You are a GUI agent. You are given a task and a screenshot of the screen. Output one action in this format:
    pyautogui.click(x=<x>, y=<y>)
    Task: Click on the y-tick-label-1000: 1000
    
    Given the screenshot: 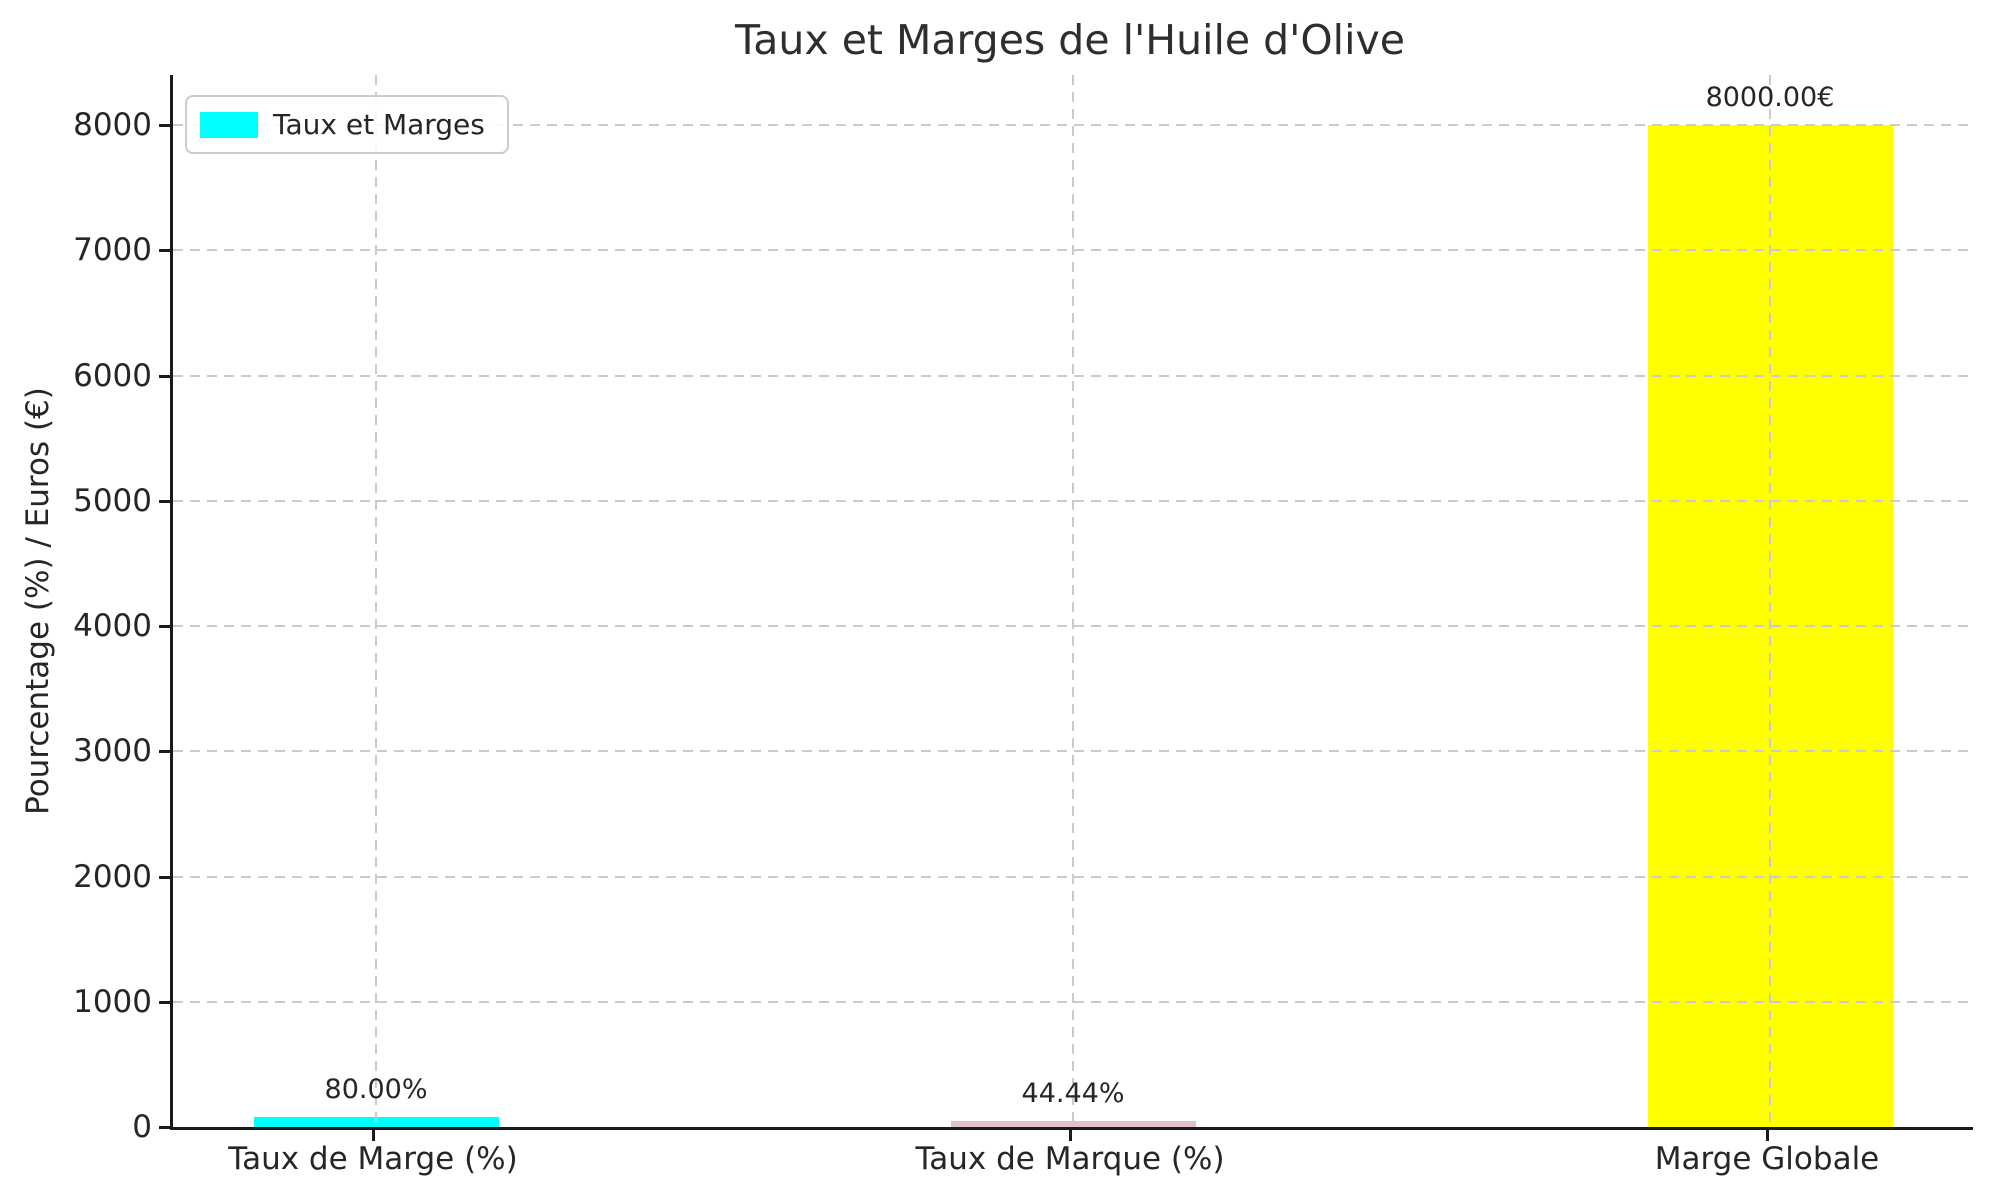 What is the action you would take?
    pyautogui.click(x=112, y=1001)
    